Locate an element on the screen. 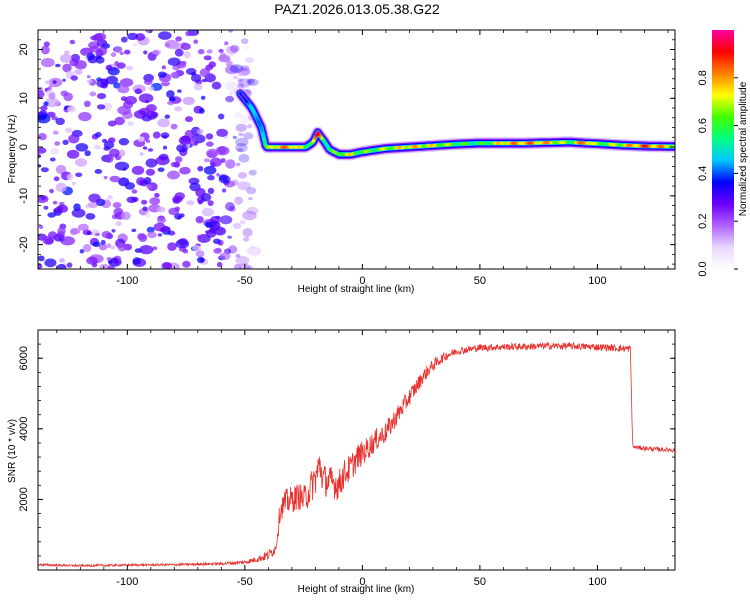 Image resolution: width=750 pixels, height=600 pixels. snr-ytick-label: 2000 is located at coordinates (24, 499).